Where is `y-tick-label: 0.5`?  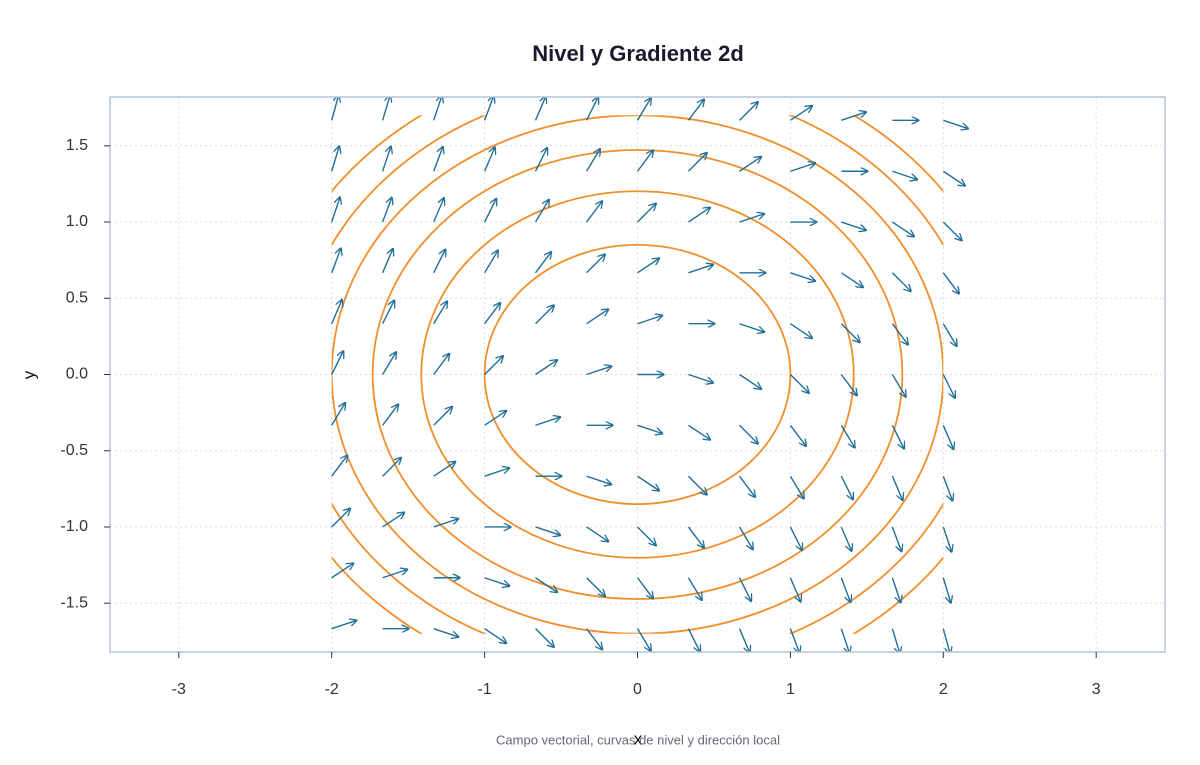 y-tick-label: 0.5 is located at coordinates (77, 297).